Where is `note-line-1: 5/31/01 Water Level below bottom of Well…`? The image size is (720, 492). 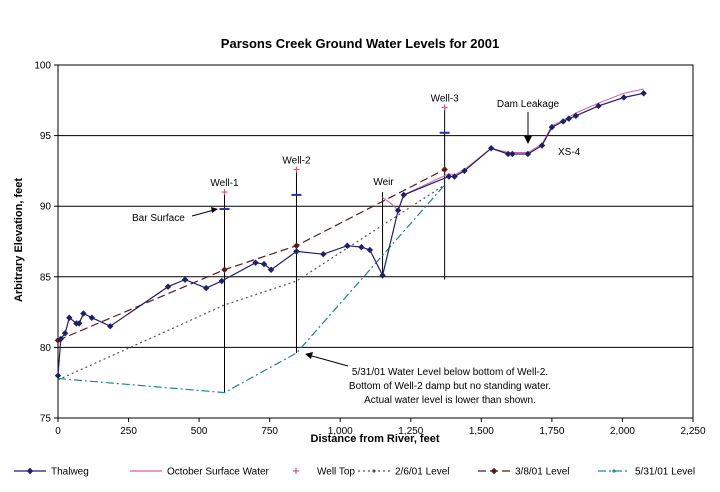 note-line-1: 5/31/01 Water Level below bottom of Well… is located at coordinates (450, 372).